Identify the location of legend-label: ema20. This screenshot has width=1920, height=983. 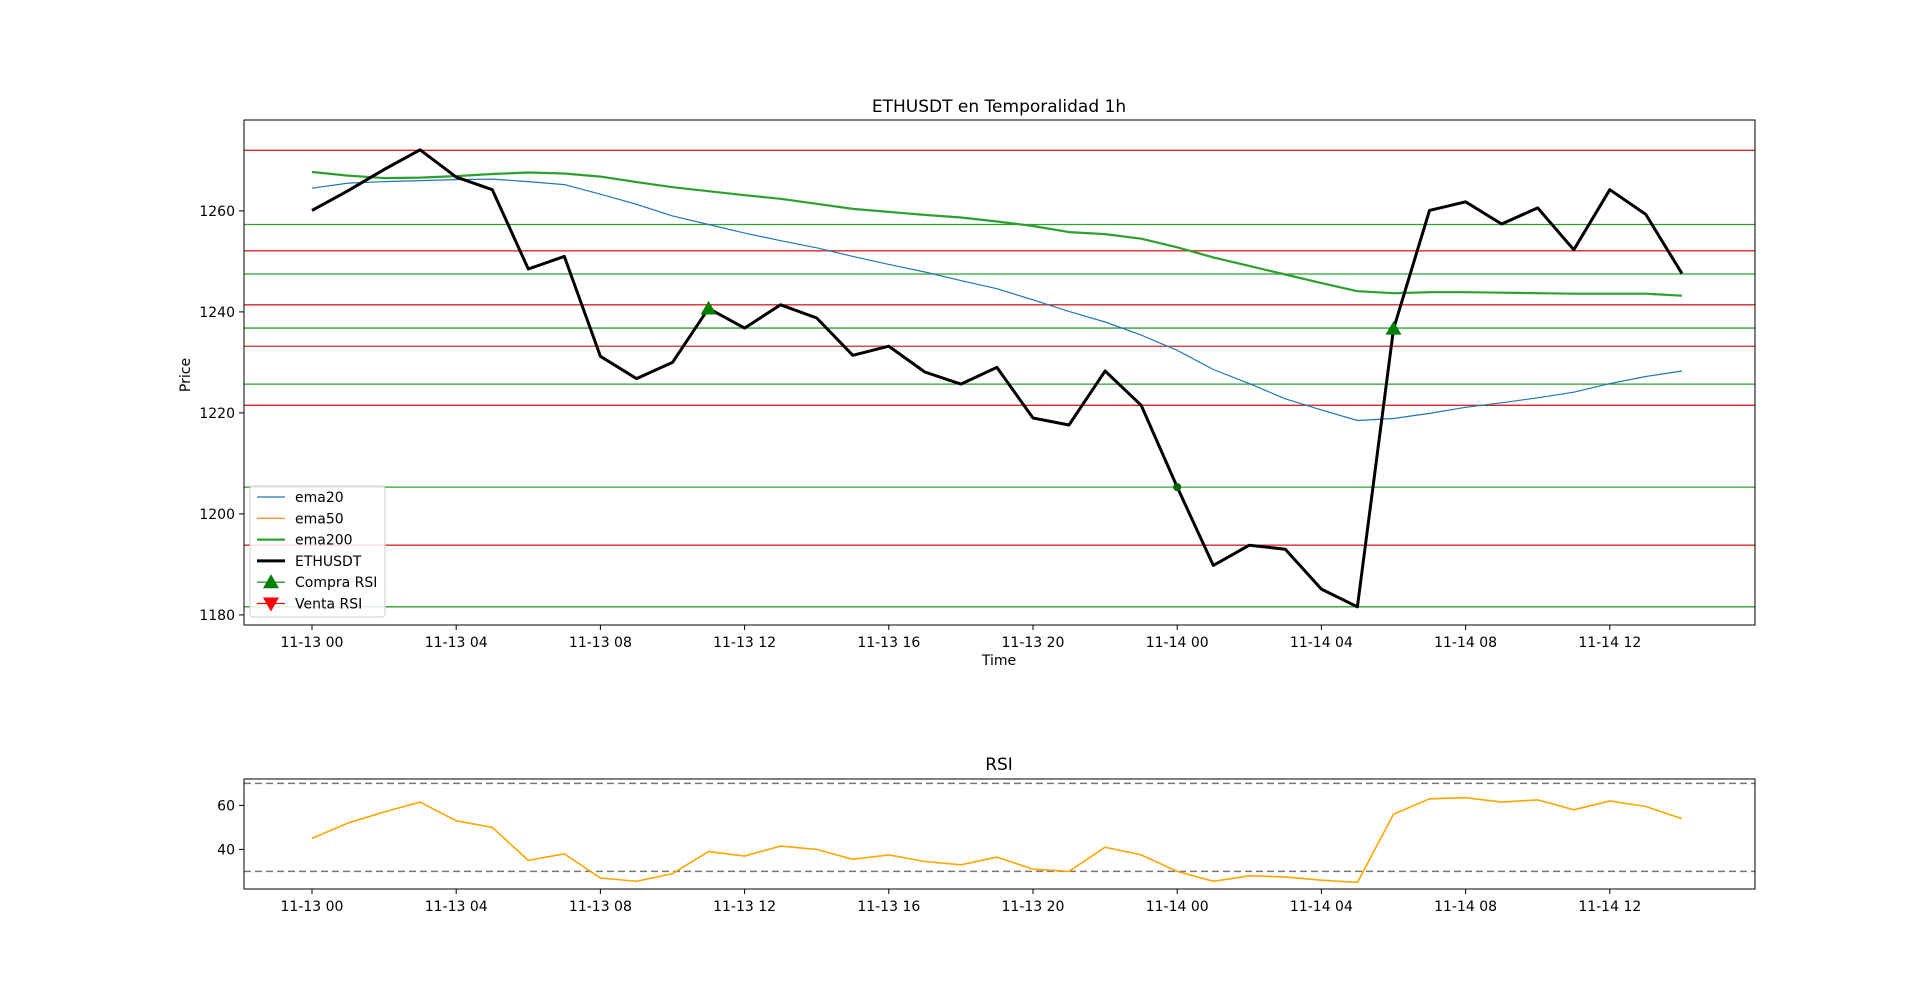
(319, 498).